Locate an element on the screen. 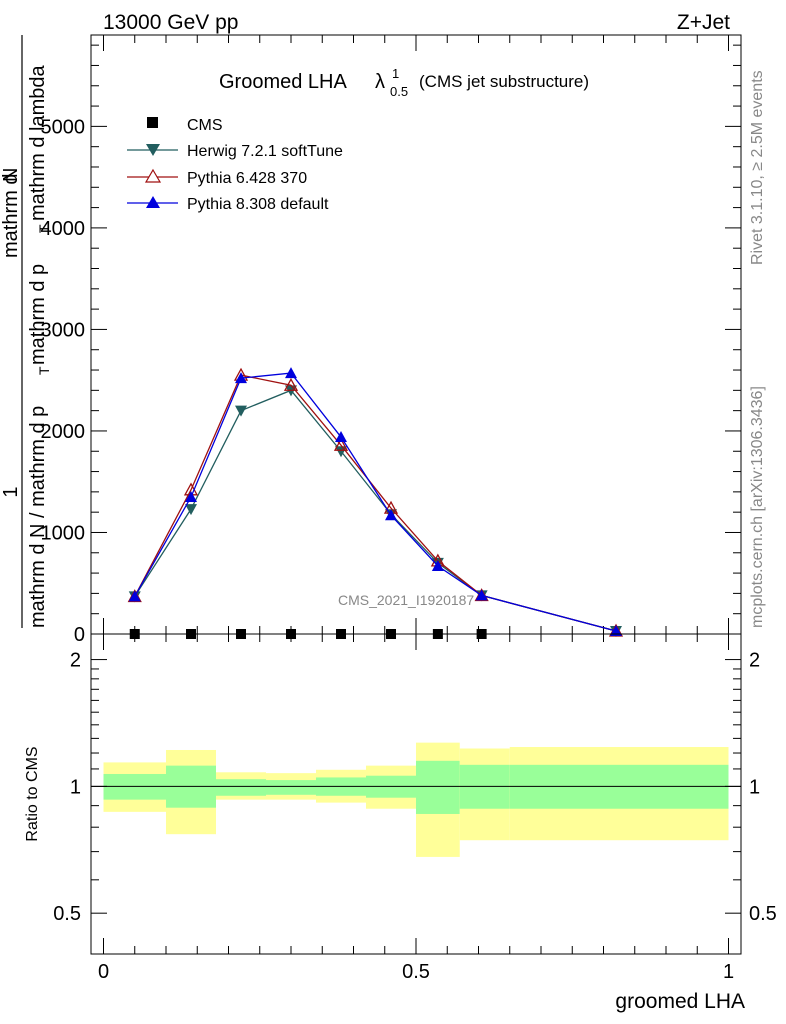  legend-marker-pythia8 is located at coordinates (153, 202).